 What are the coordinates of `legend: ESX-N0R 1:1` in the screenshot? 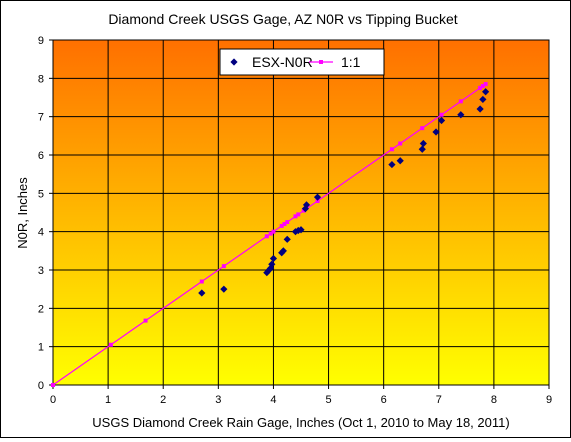 It's located at (302, 62).